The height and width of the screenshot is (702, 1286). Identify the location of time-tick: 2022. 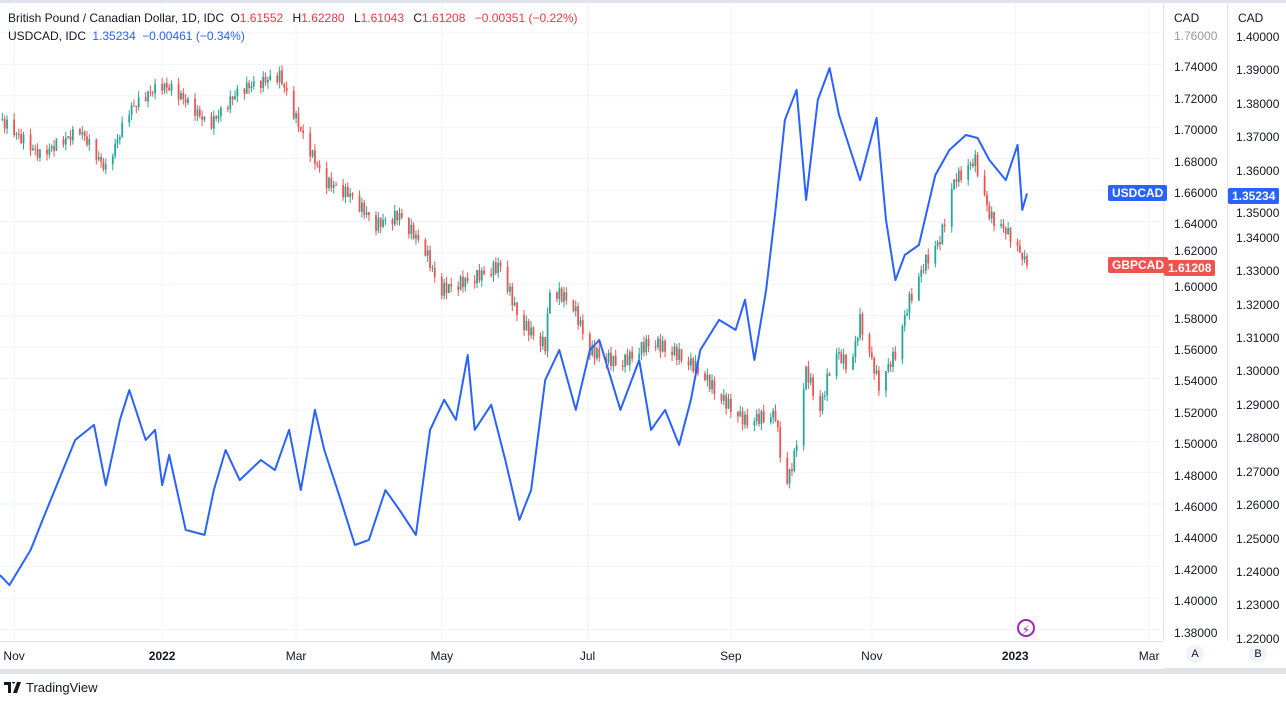
(162, 656).